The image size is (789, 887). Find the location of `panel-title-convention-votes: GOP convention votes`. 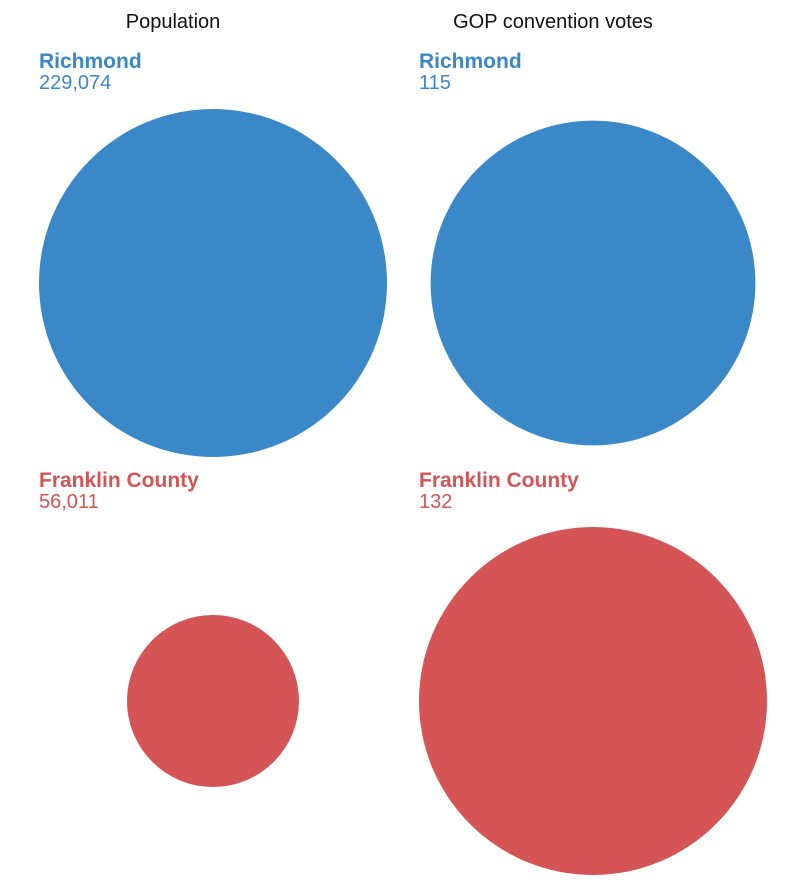

panel-title-convention-votes: GOP convention votes is located at coordinates (553, 22).